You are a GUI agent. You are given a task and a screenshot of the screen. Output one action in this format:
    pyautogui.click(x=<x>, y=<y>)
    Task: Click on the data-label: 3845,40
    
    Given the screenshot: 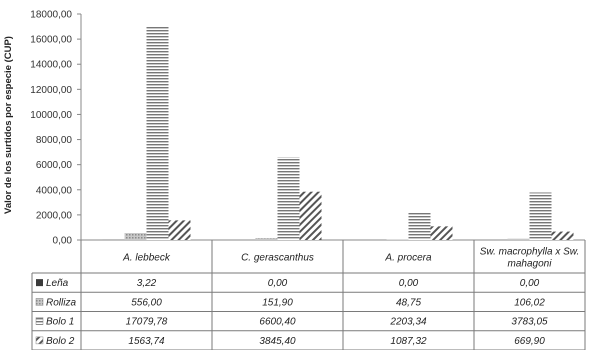 What is the action you would take?
    pyautogui.click(x=277, y=341)
    